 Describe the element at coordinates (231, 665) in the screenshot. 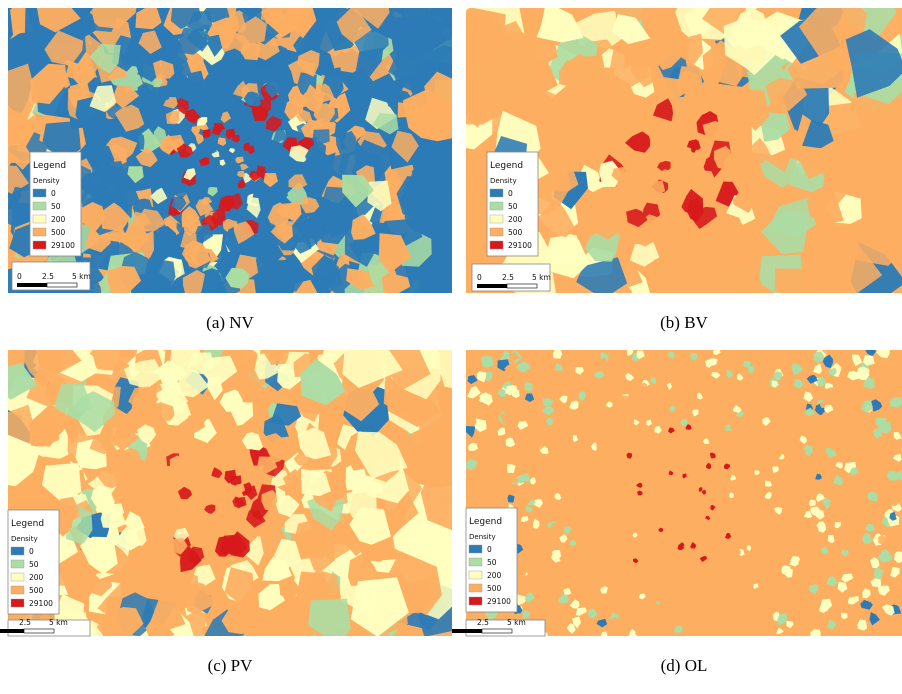

I see `caption: (c) PV` at that location.